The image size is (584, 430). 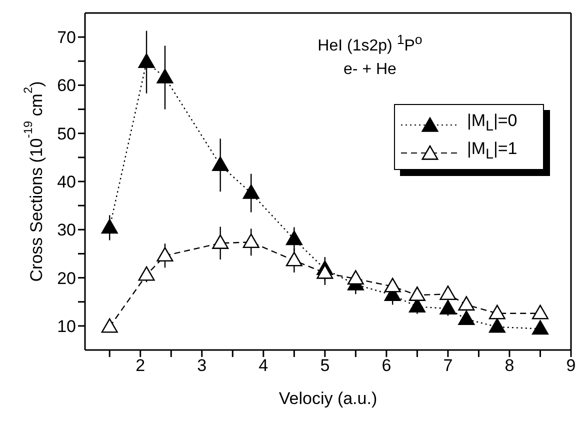 I want to click on annotation: e- + He, so click(x=370, y=70).